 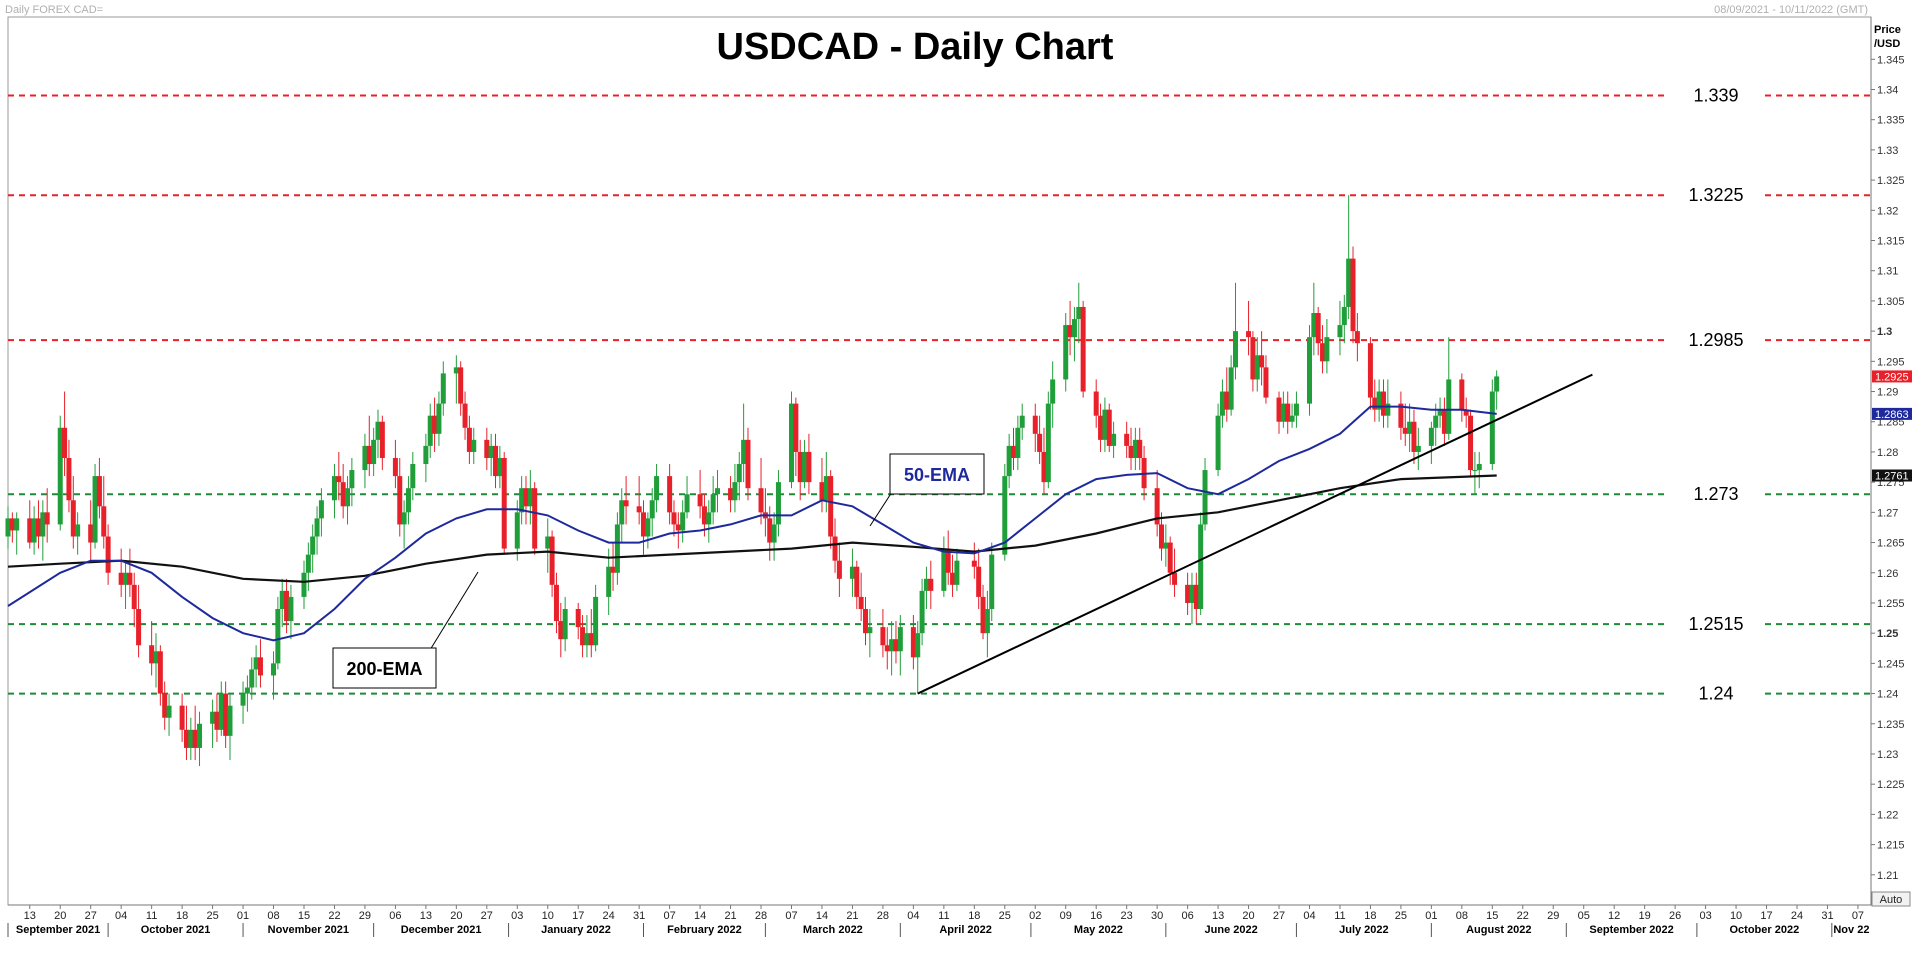 I want to click on support-level-label: 1.24, so click(x=1715, y=694).